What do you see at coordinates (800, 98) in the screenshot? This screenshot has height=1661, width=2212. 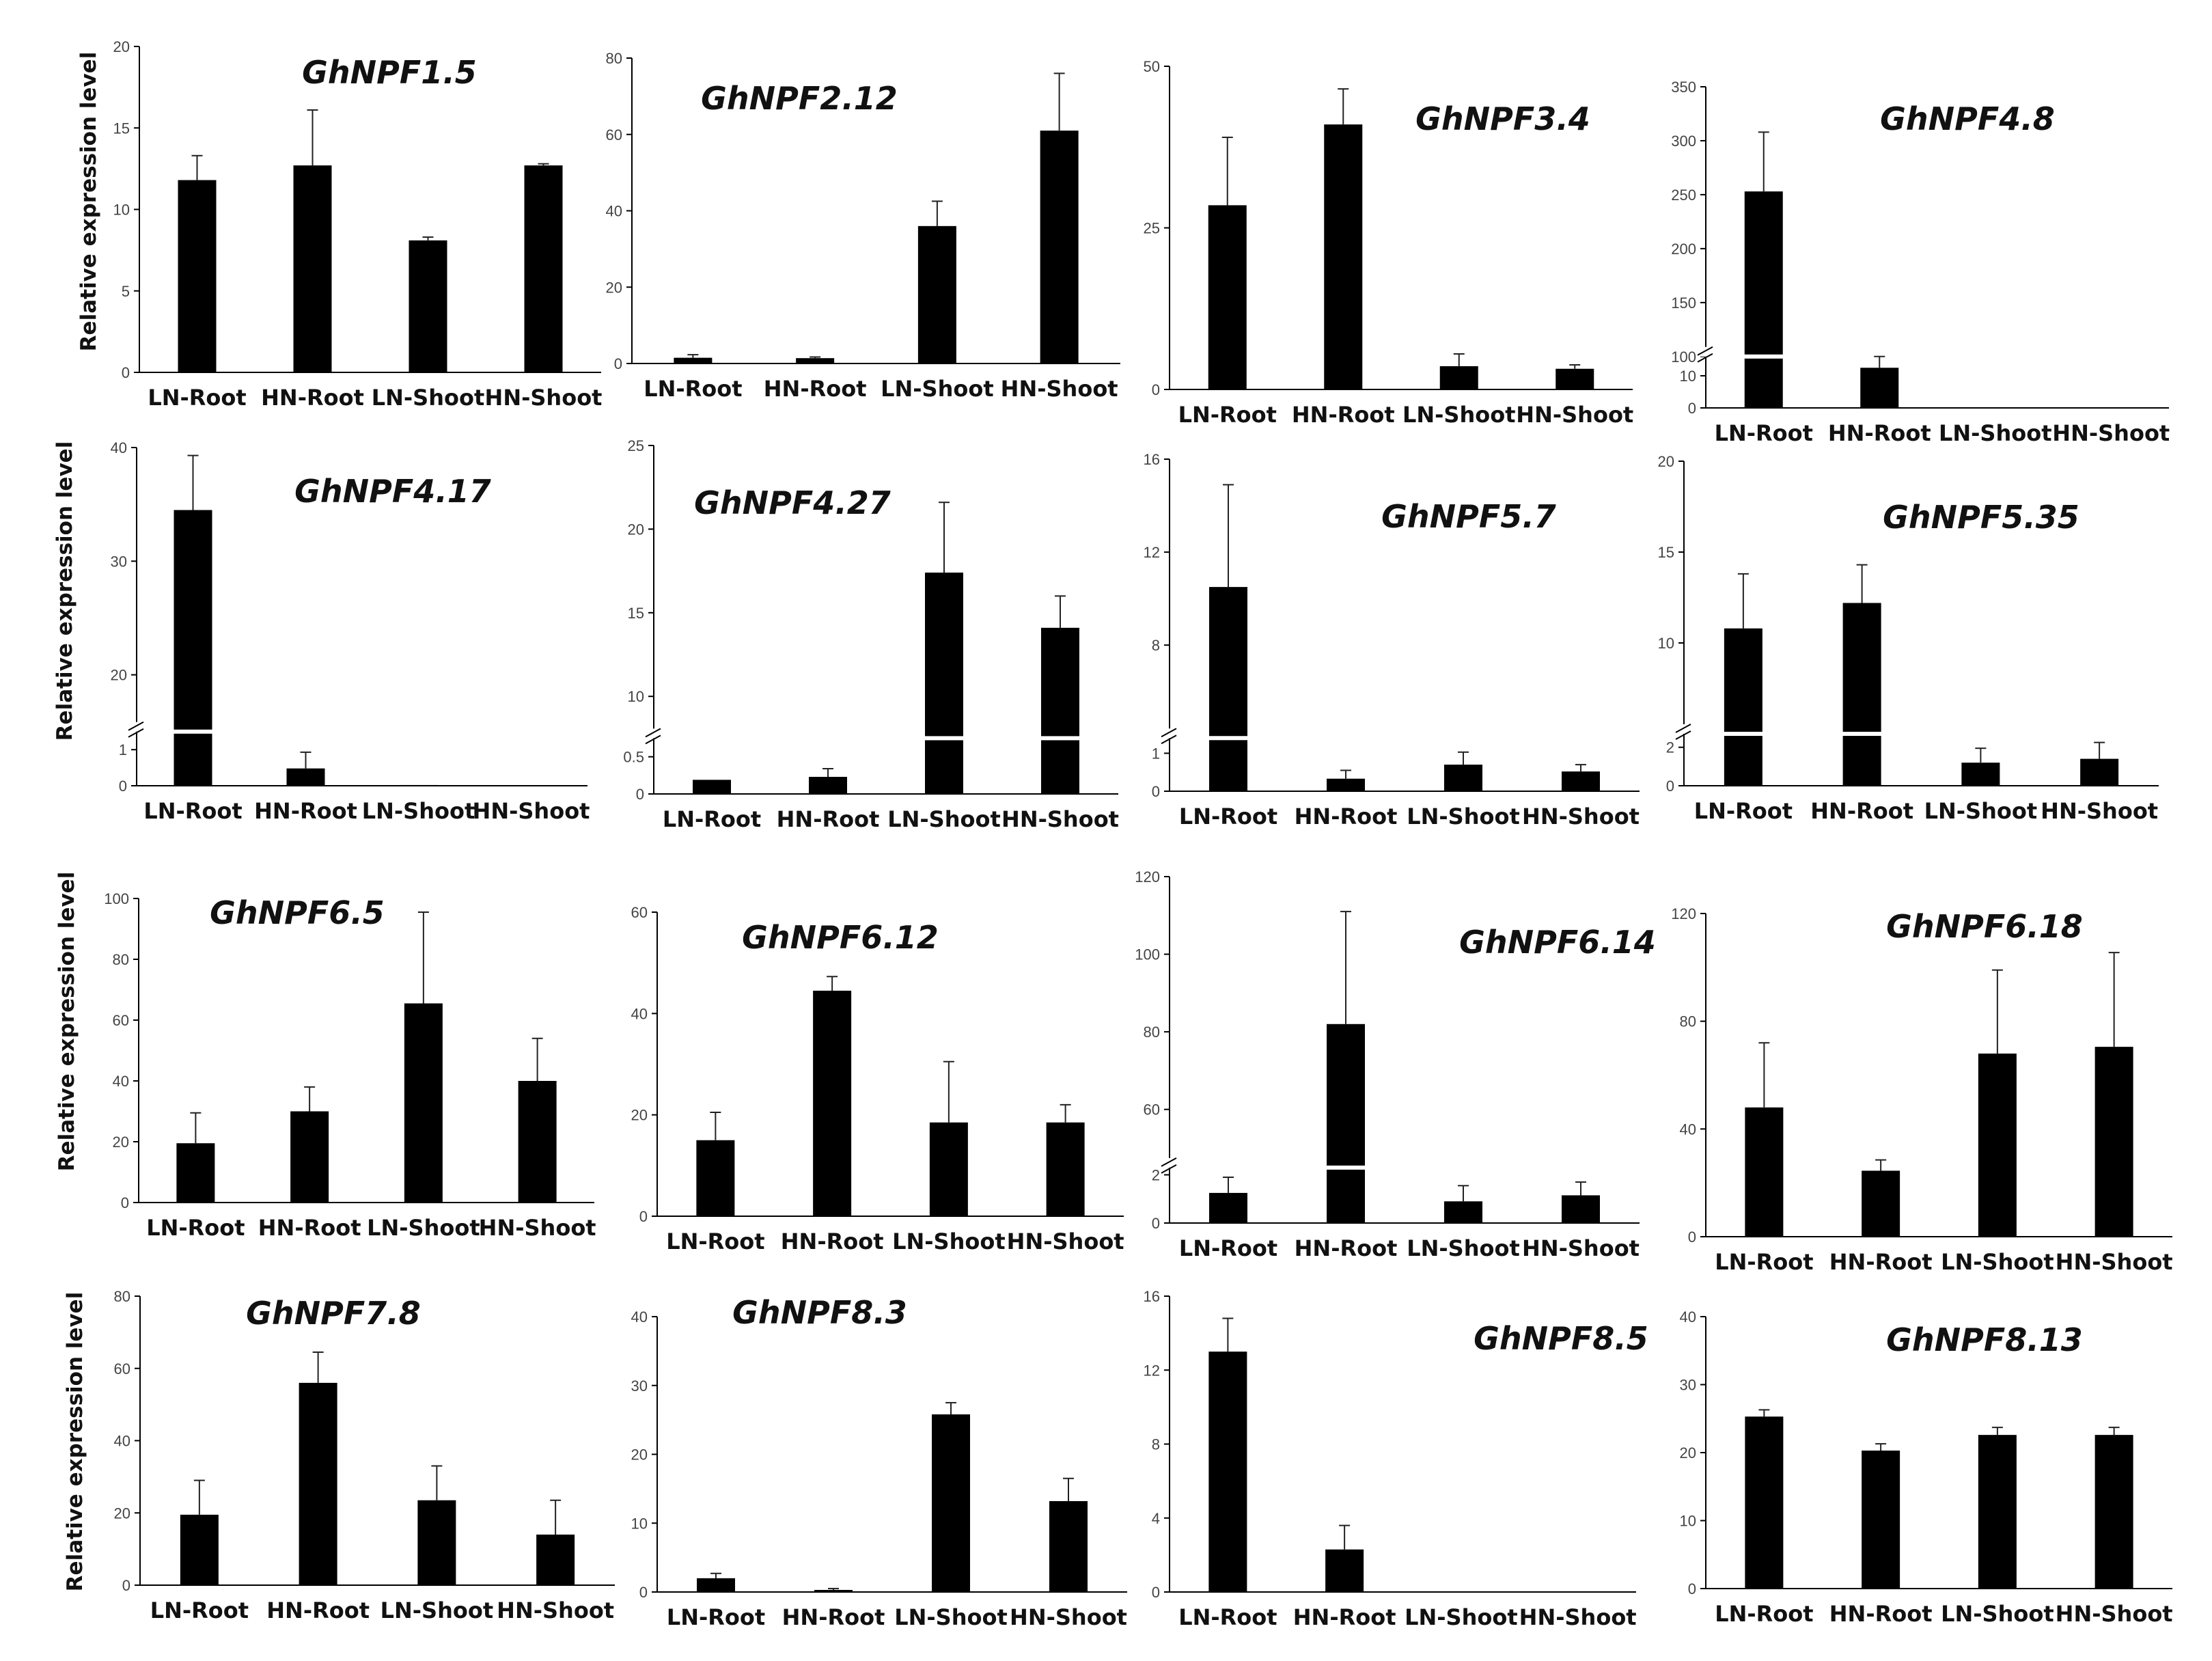 I see `chart-title: GhNPF2.12` at bounding box center [800, 98].